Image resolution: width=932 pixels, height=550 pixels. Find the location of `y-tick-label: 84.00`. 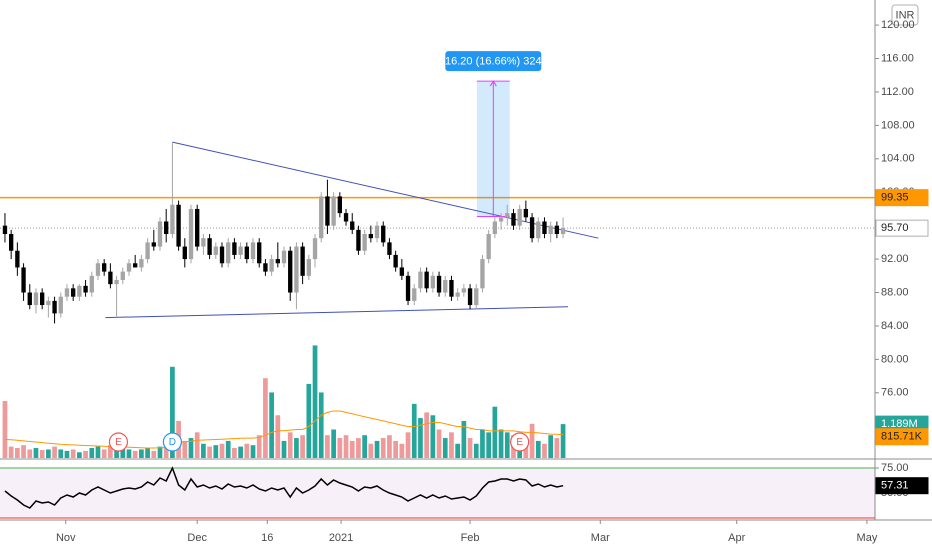

y-tick-label: 84.00 is located at coordinates (895, 326).